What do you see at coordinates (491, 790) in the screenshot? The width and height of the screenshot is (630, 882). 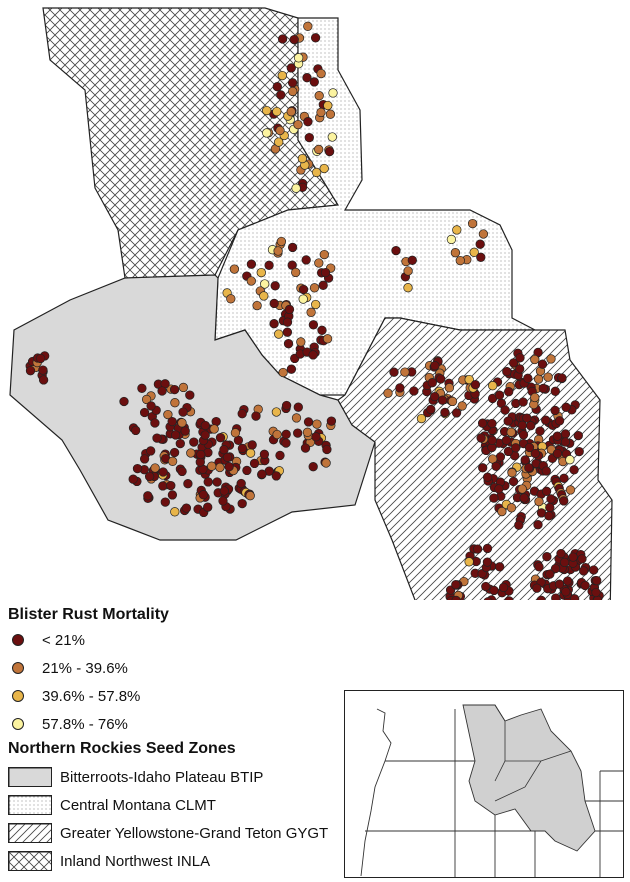 I see `inset-svg` at bounding box center [491, 790].